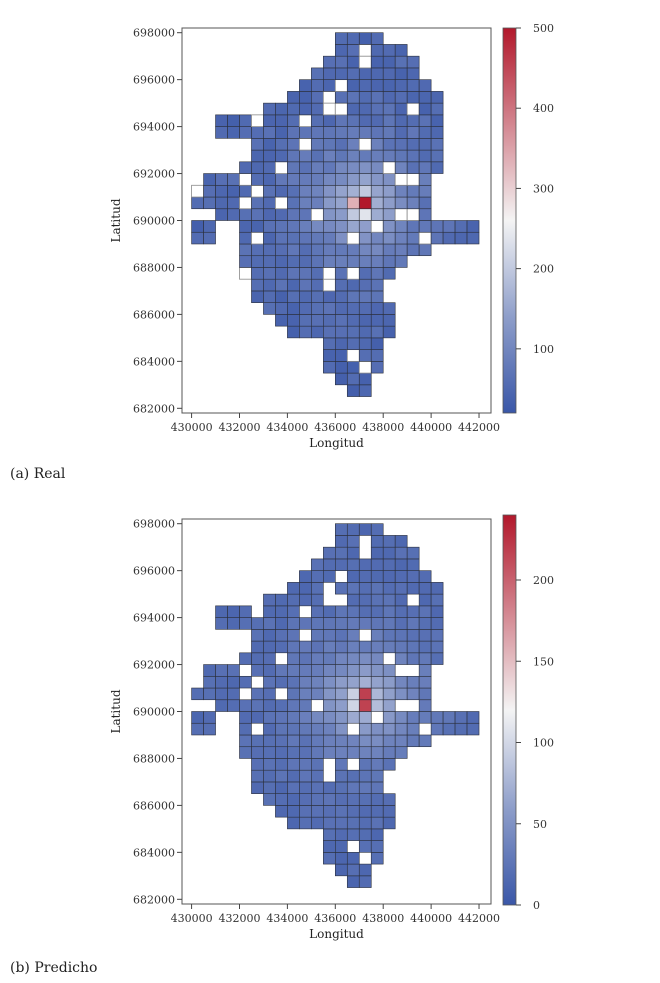 Image resolution: width=660 pixels, height=983 pixels. I want to click on y-tick-label: 692000, so click(154, 174).